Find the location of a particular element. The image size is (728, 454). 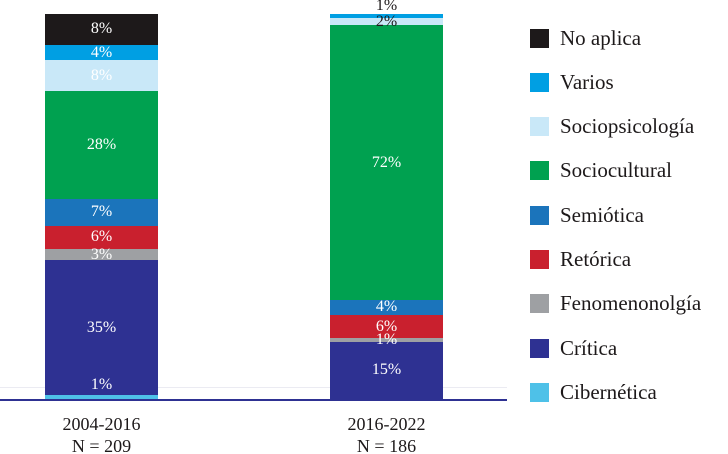

bar-segment-fenomenonolgia: 3% is located at coordinates (101, 254).